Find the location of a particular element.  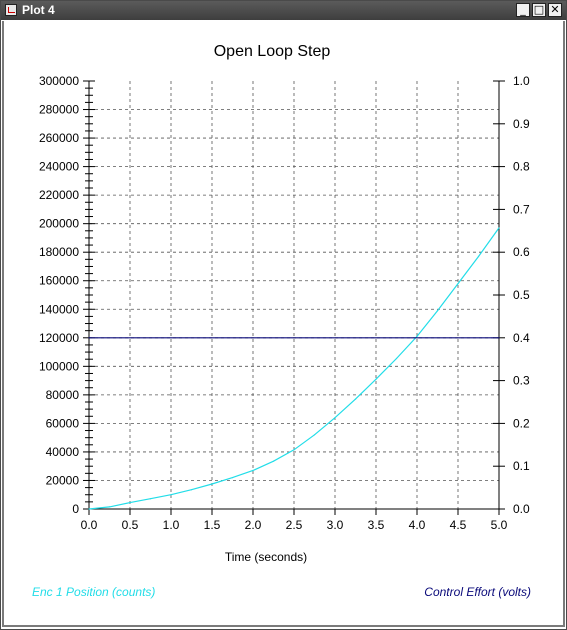

y-left-tick-label: 180000 is located at coordinates (59, 252).